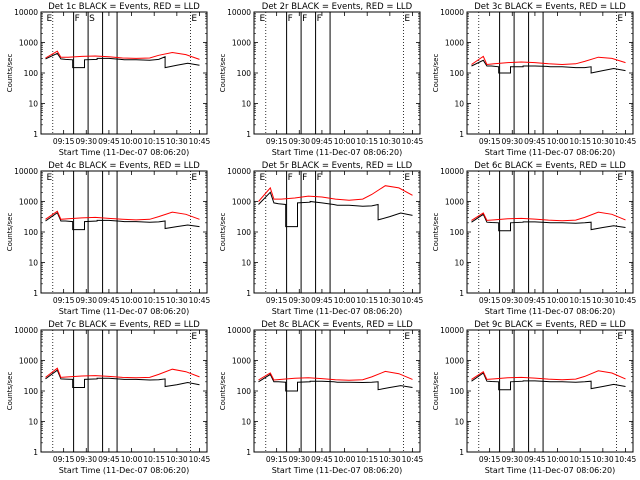  Describe the element at coordinates (337, 166) in the screenshot. I see `chart-title: Det 5r BLACK = Events, RED = LLD` at that location.